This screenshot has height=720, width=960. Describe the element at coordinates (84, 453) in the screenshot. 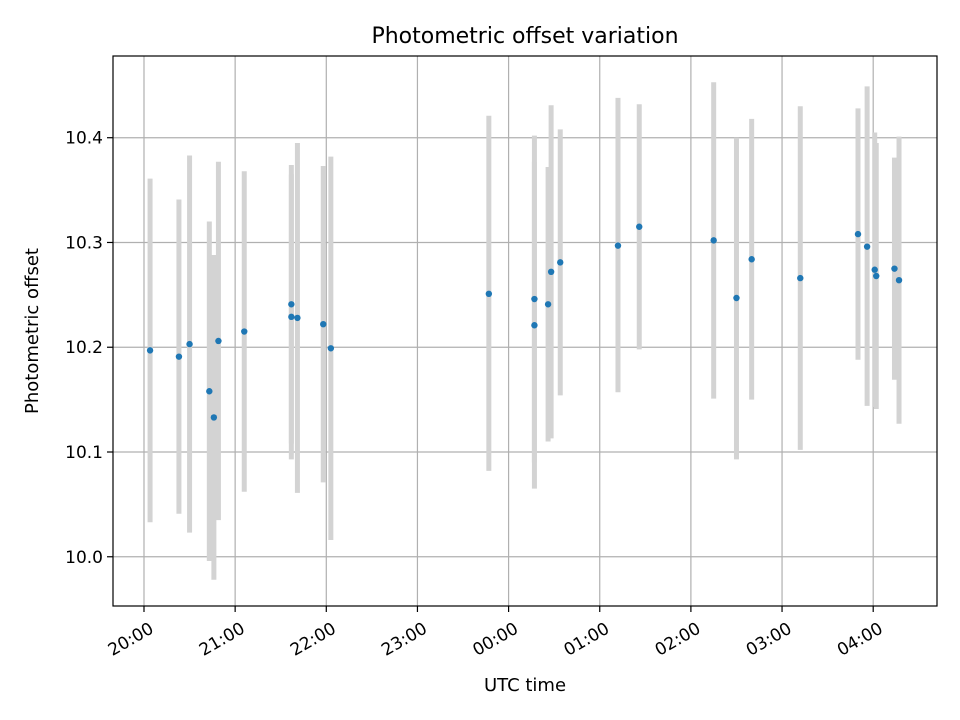

I see `y-tick-label: 10.1` at that location.